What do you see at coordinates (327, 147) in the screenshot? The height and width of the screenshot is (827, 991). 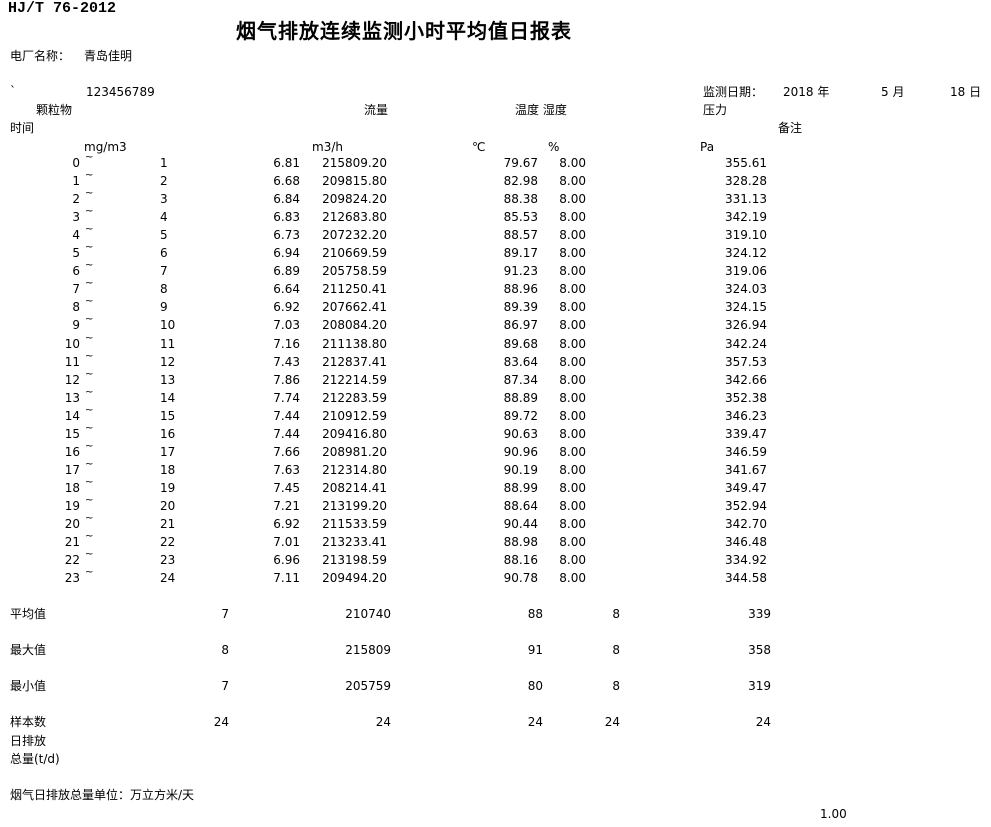 I see `unit-flow: m3/h` at bounding box center [327, 147].